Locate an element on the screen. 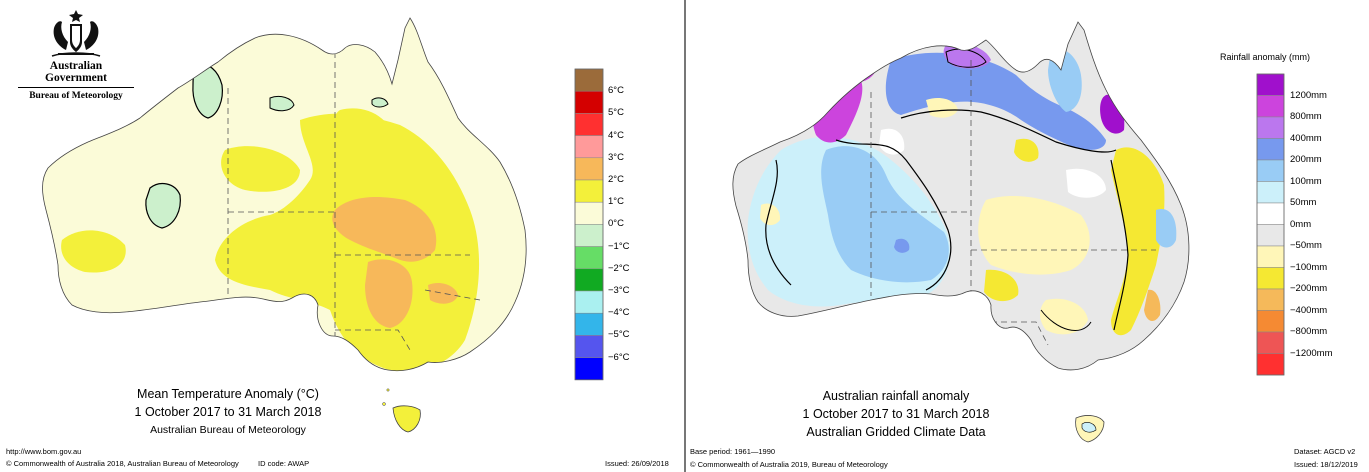 The width and height of the screenshot is (1369, 472). panel-divider is located at coordinates (685, 236).